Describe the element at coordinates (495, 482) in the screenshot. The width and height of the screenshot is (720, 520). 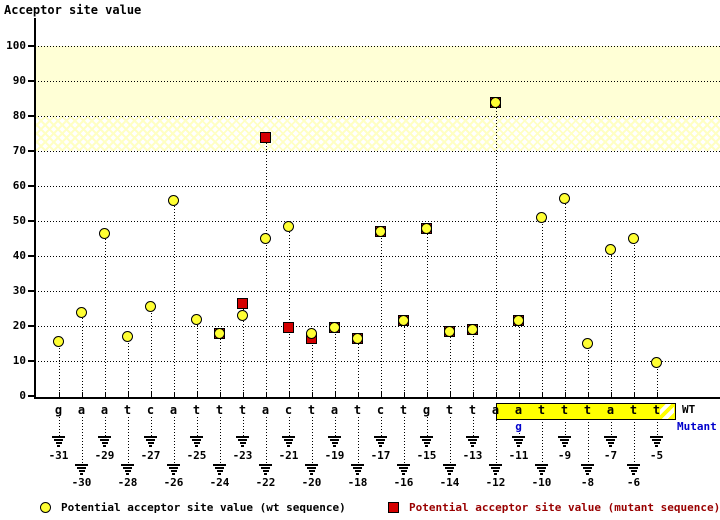
I see `position-label: -12` at that location.